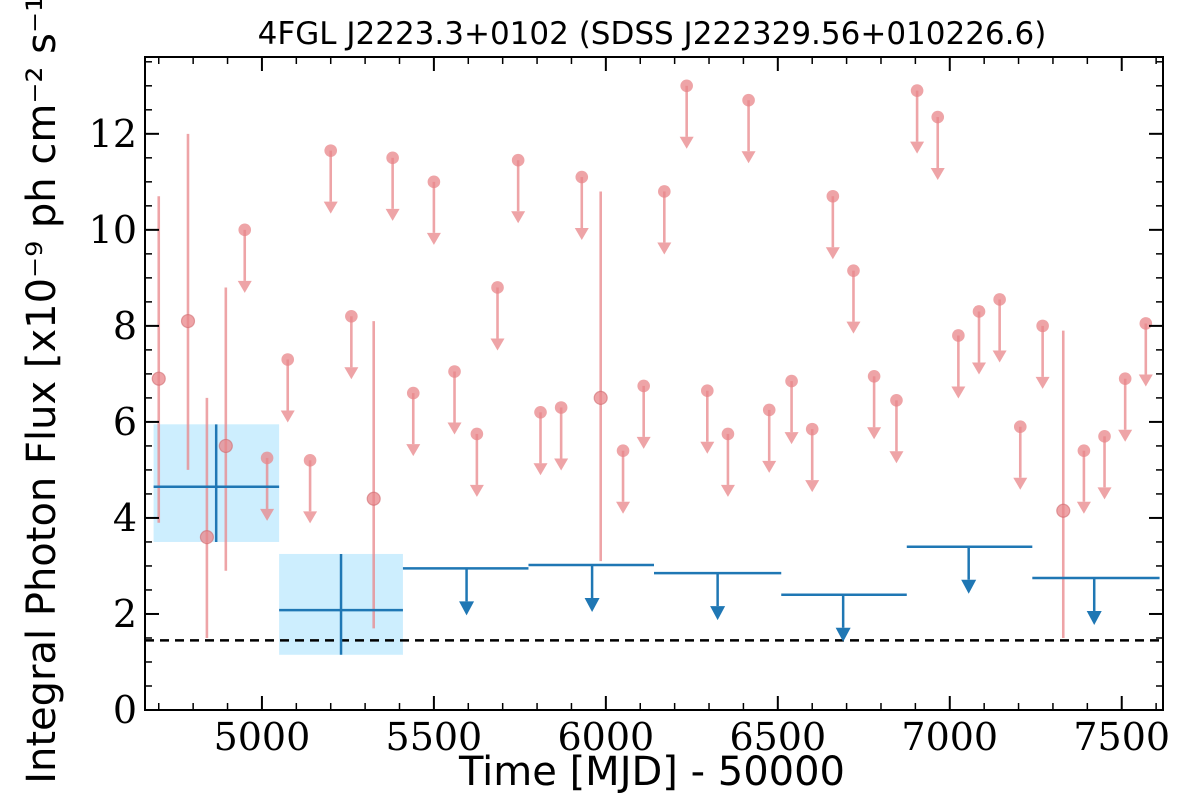 This screenshot has width=1200, height=800. I want to click on x-tick-label: 5500, so click(434, 737).